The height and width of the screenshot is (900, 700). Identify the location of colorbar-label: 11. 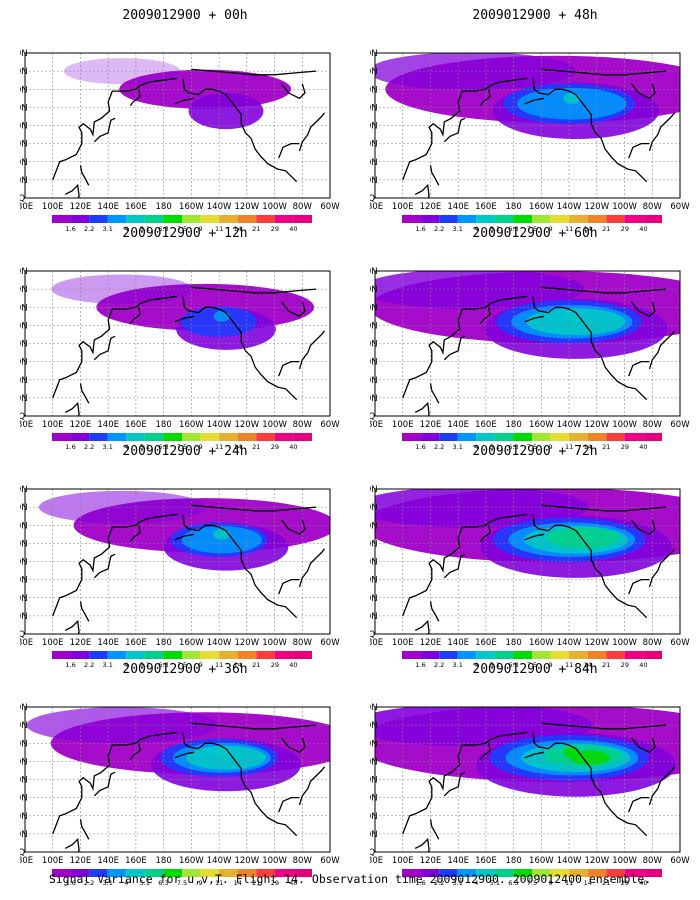
(219, 665).